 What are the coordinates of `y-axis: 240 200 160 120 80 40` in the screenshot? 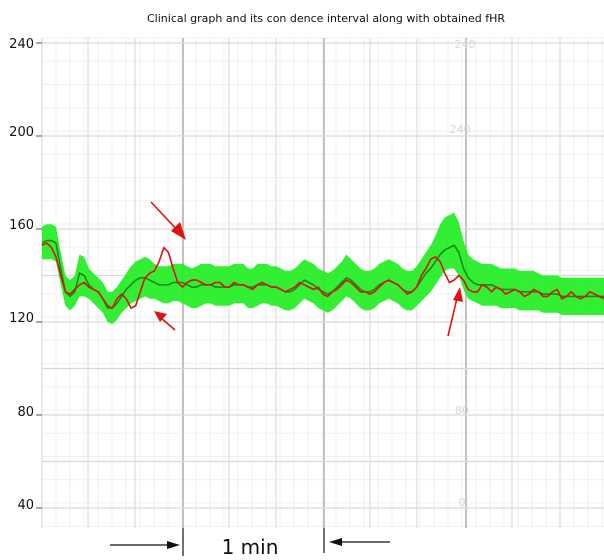 It's located at (21, 275).